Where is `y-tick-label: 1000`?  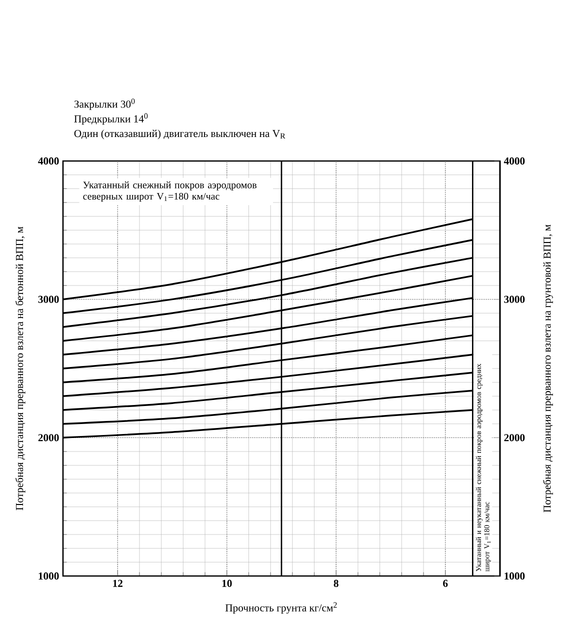 y-tick-label: 1000 is located at coordinates (48, 576).